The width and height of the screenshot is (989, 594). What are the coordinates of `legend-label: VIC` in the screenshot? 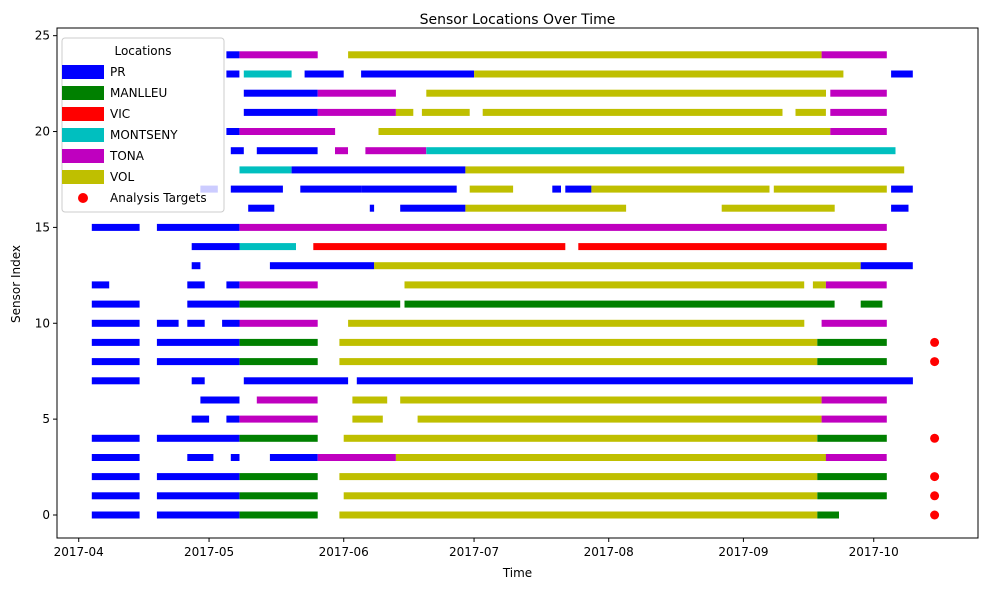 It's located at (120, 114).